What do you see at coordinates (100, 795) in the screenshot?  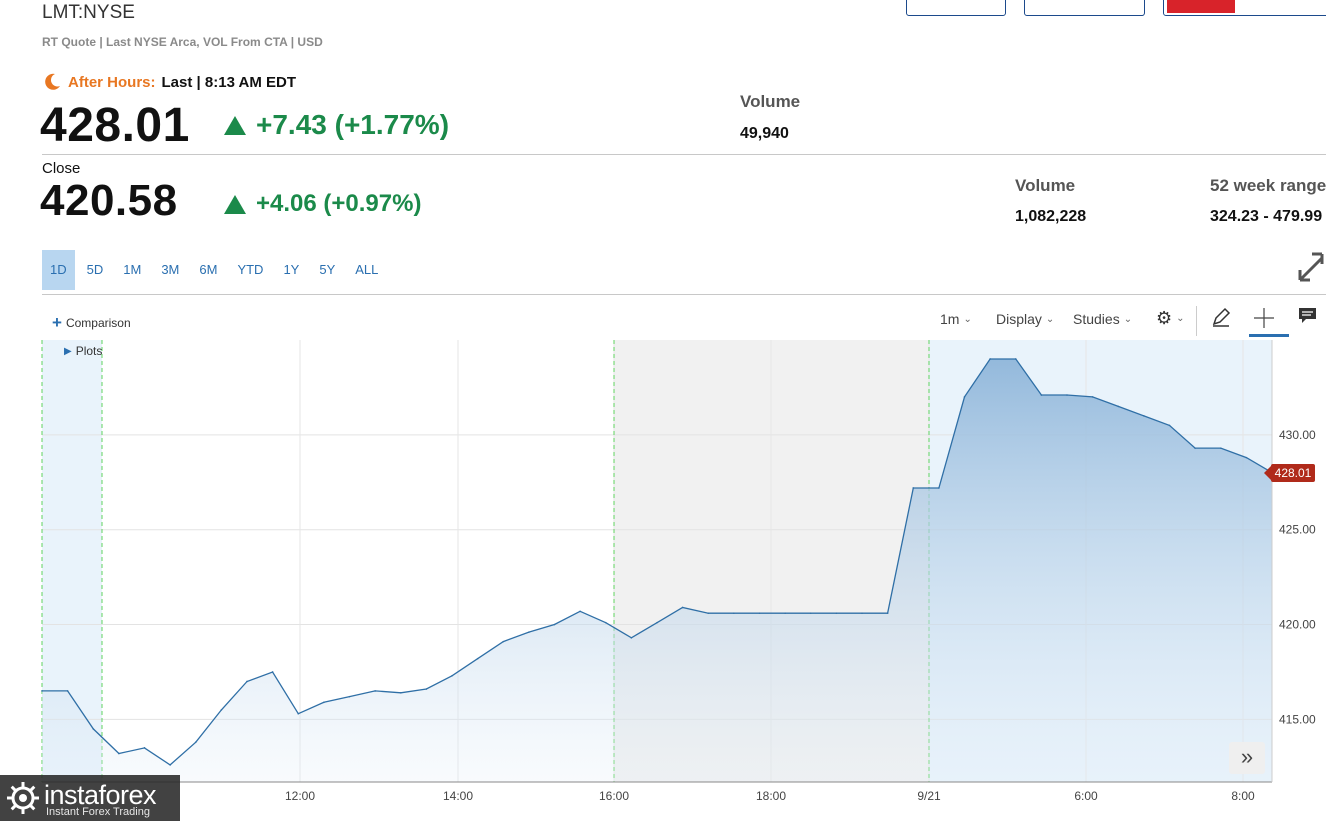 I see `watermark-name: instaforex` at bounding box center [100, 795].